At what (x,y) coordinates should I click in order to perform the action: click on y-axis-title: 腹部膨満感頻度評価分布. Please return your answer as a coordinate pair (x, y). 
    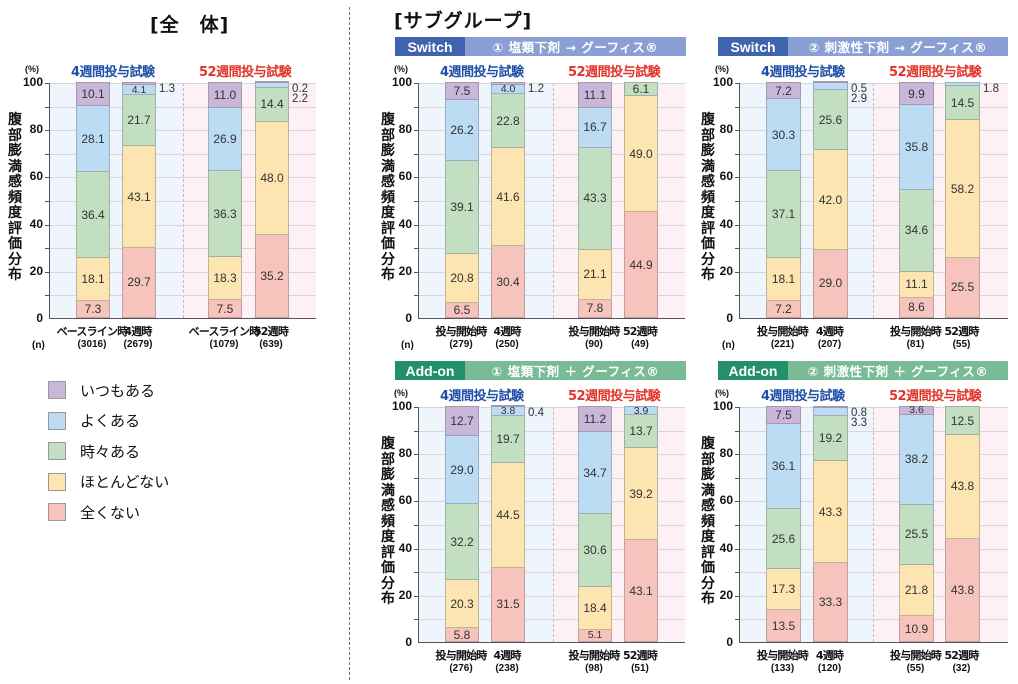
    Looking at the image, I should click on (388, 197).